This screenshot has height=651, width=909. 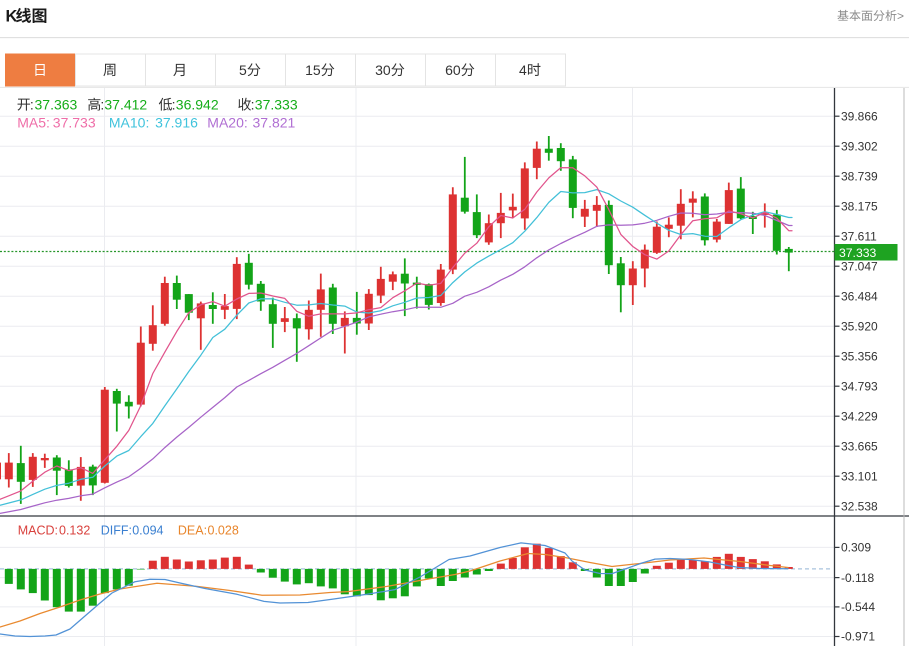 I want to click on svg-text: 4, so click(x=523, y=70).